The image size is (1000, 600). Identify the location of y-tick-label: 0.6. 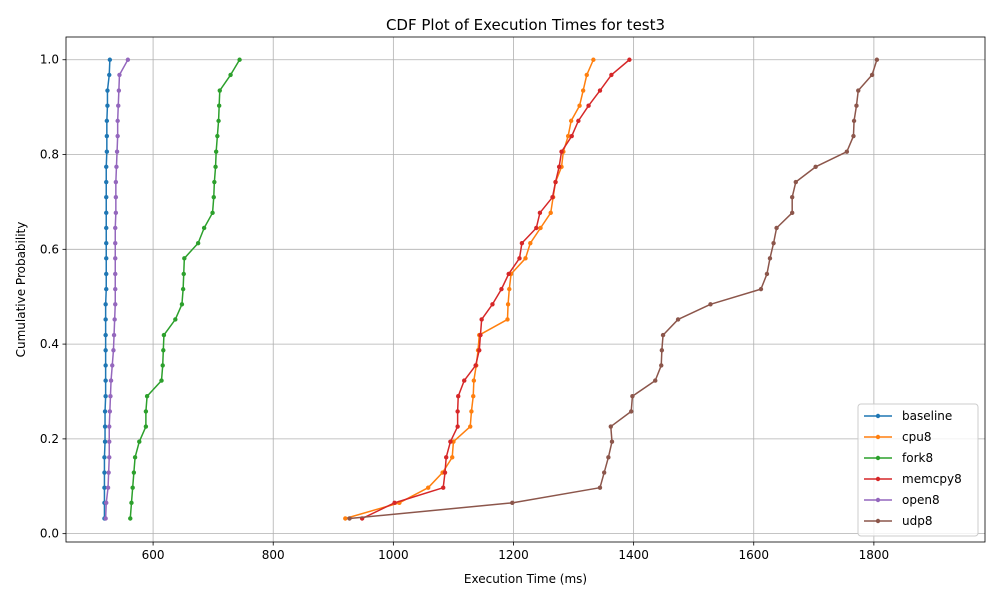
(49, 249).